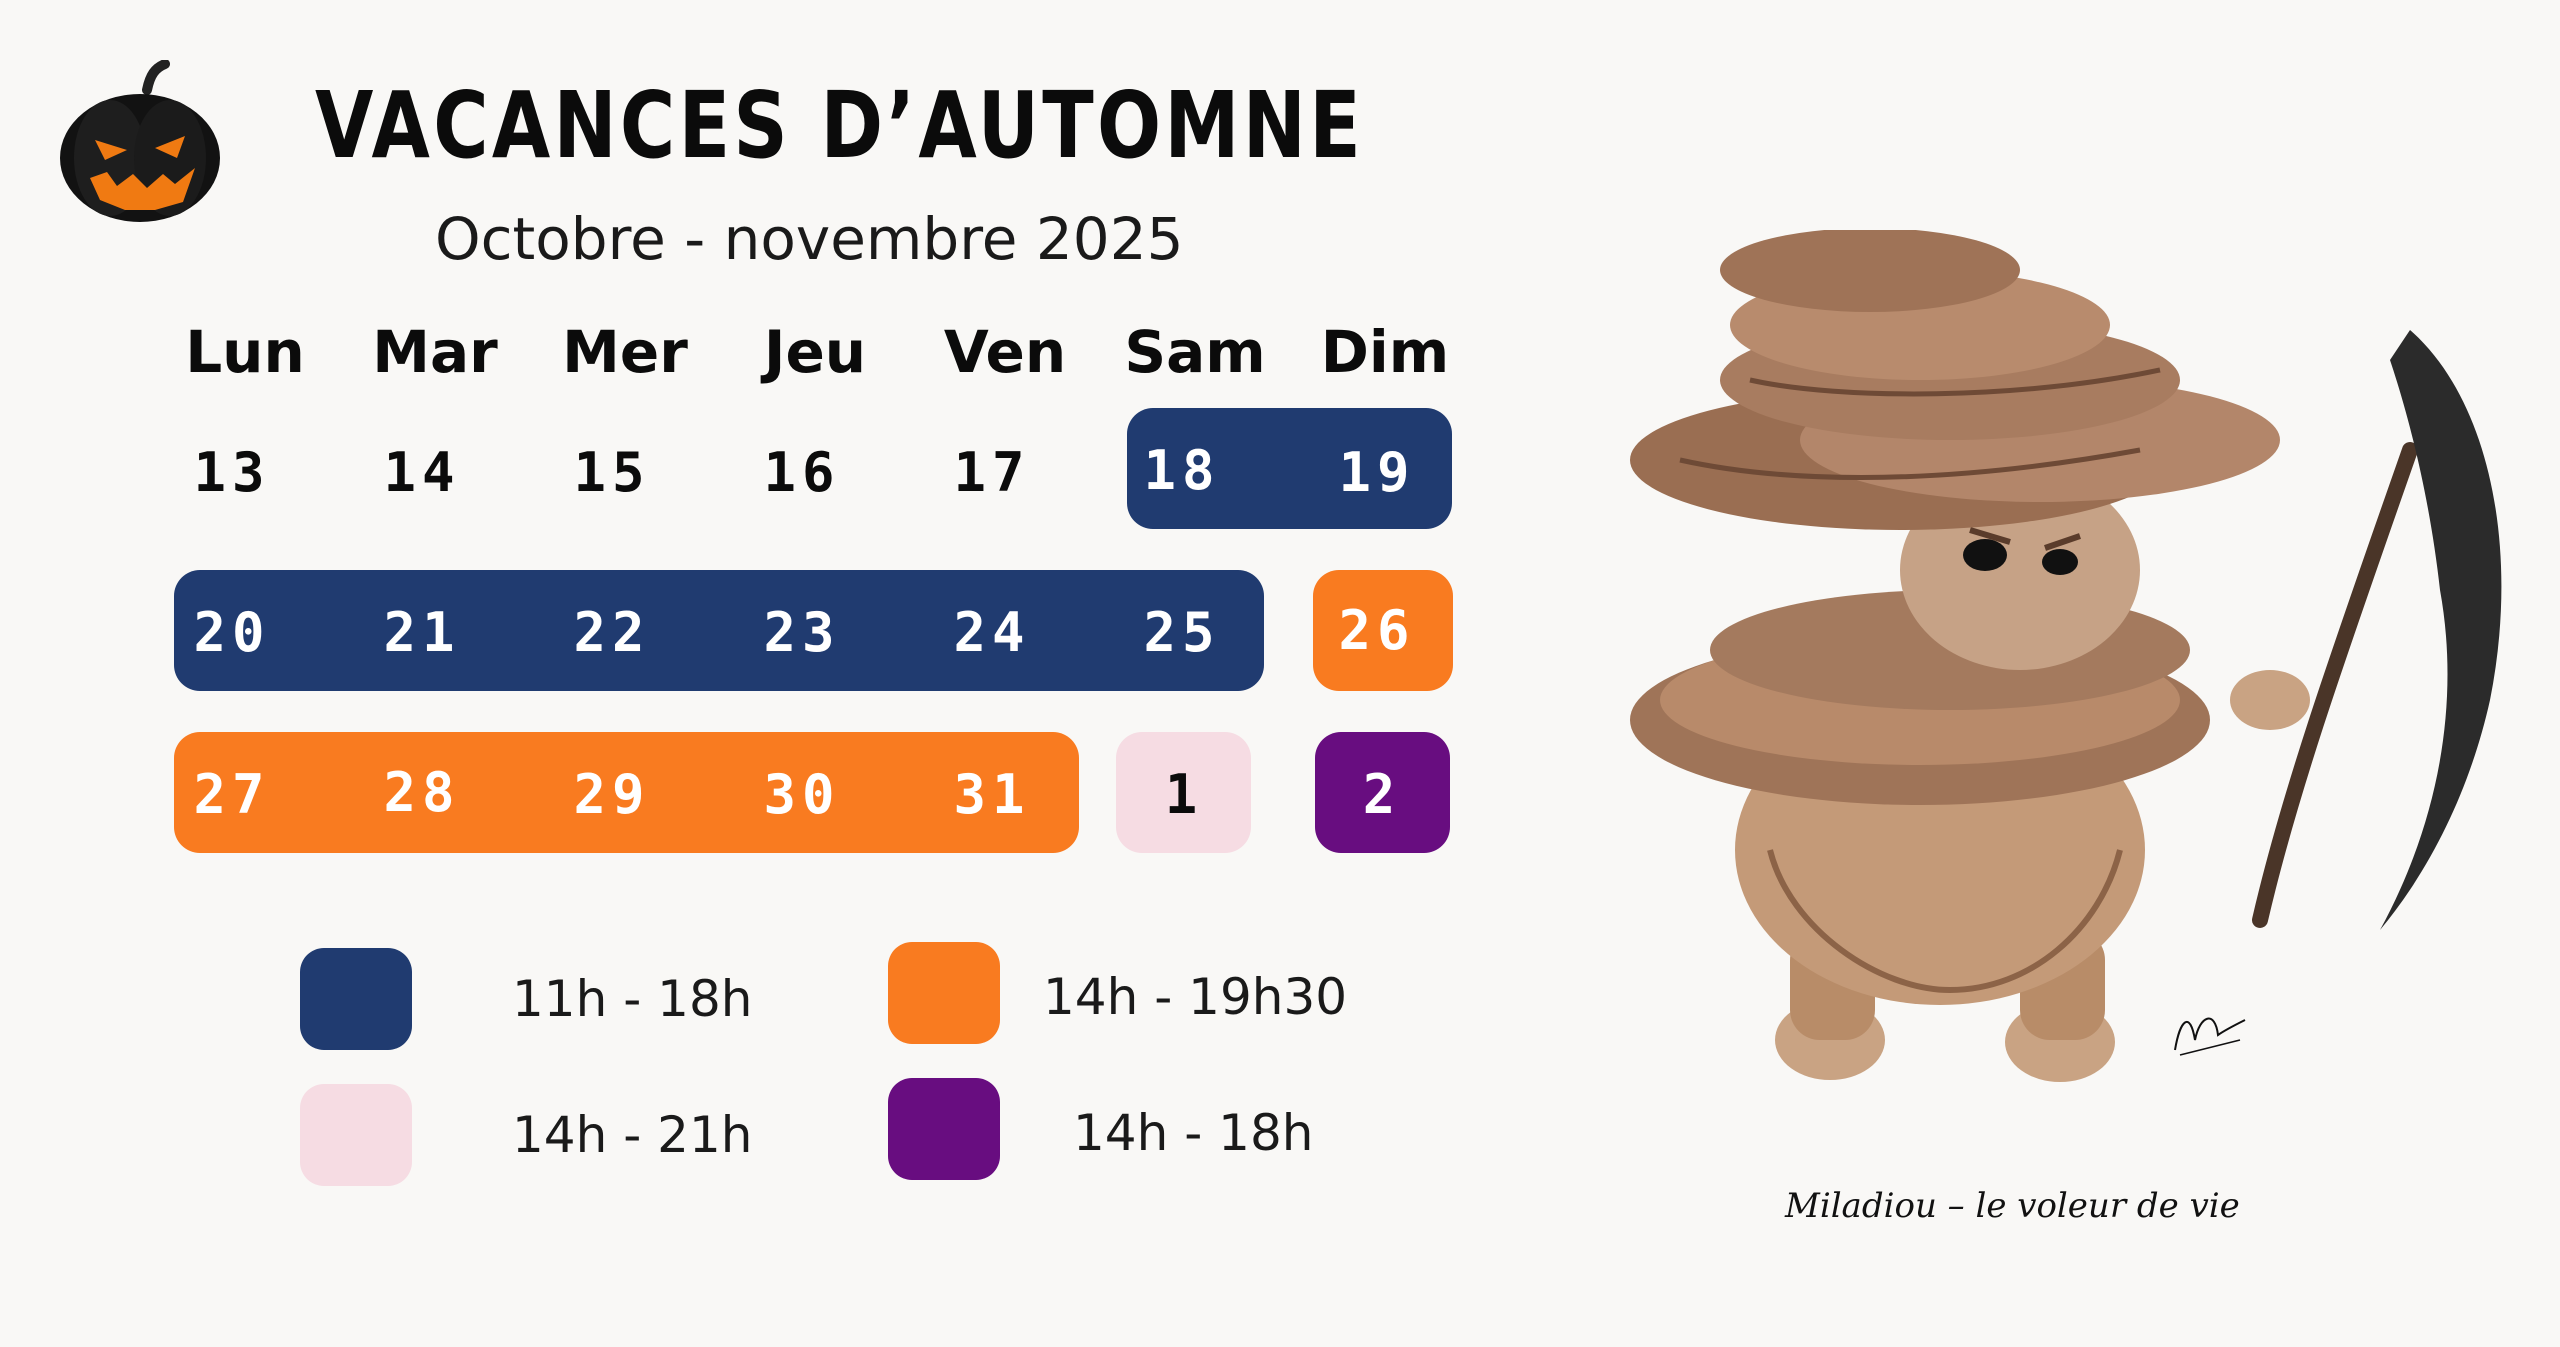 The width and height of the screenshot is (2560, 1347). What do you see at coordinates (612, 794) in the screenshot?
I see `day-29: 29` at bounding box center [612, 794].